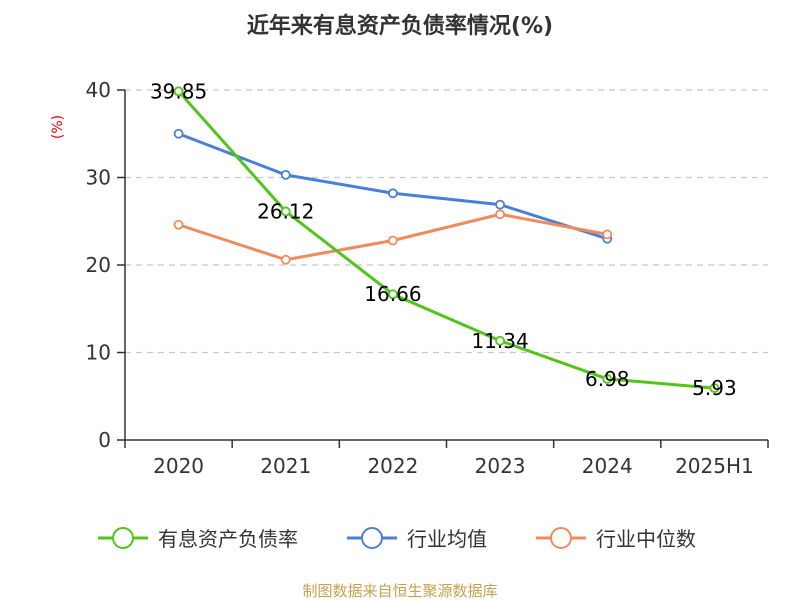  I want to click on x-tick-label: 2021, so click(285, 466).